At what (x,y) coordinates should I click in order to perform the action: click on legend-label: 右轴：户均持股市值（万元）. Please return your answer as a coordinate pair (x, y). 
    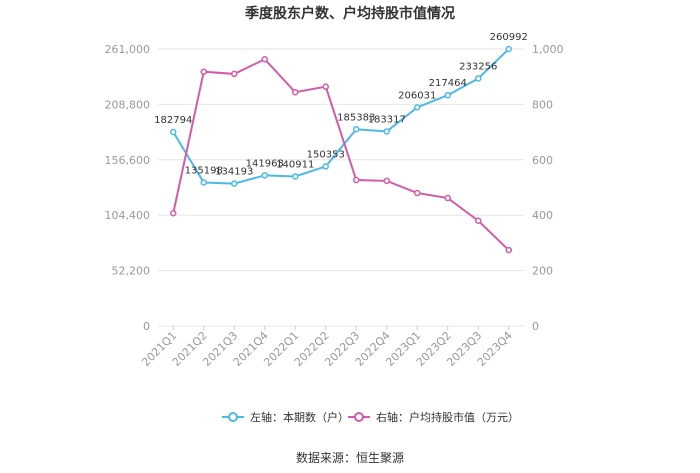
    Looking at the image, I should click on (447, 417).